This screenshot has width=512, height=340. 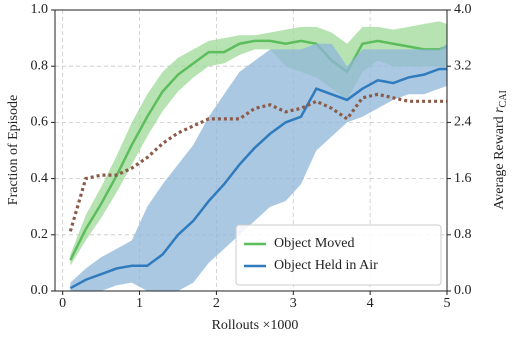 I want to click on y2-tick-label: 0.8, so click(x=463, y=234).